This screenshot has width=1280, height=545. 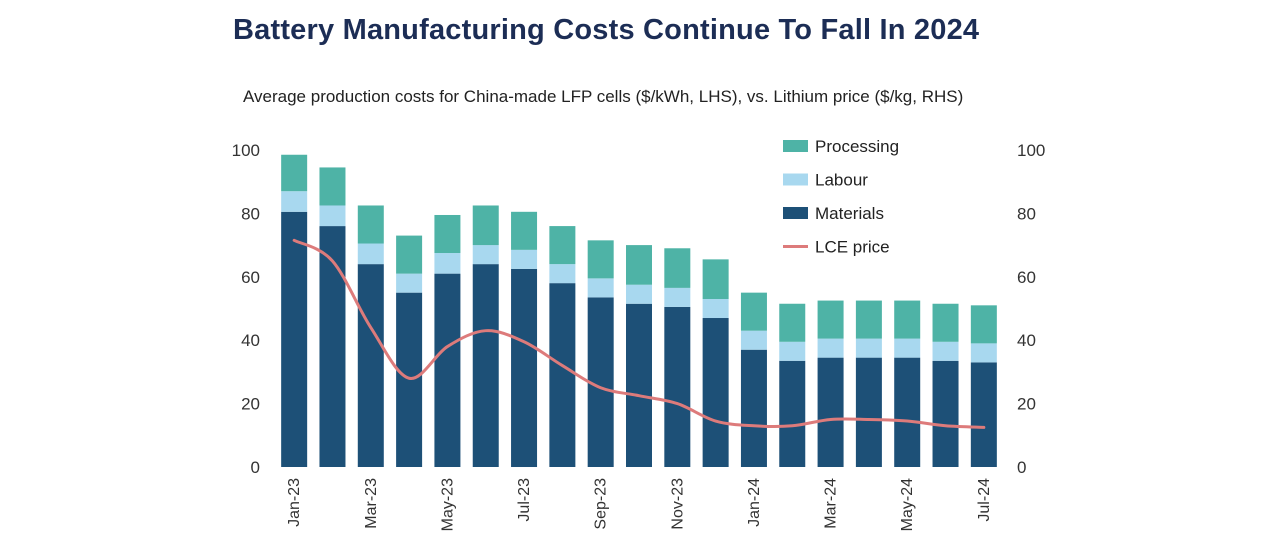 What do you see at coordinates (250, 340) in the screenshot?
I see `left-axis-tick-label: 40` at bounding box center [250, 340].